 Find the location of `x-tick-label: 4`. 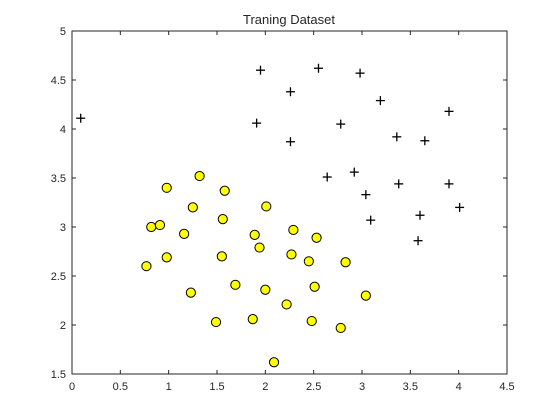

x-tick-label: 4 is located at coordinates (459, 387).